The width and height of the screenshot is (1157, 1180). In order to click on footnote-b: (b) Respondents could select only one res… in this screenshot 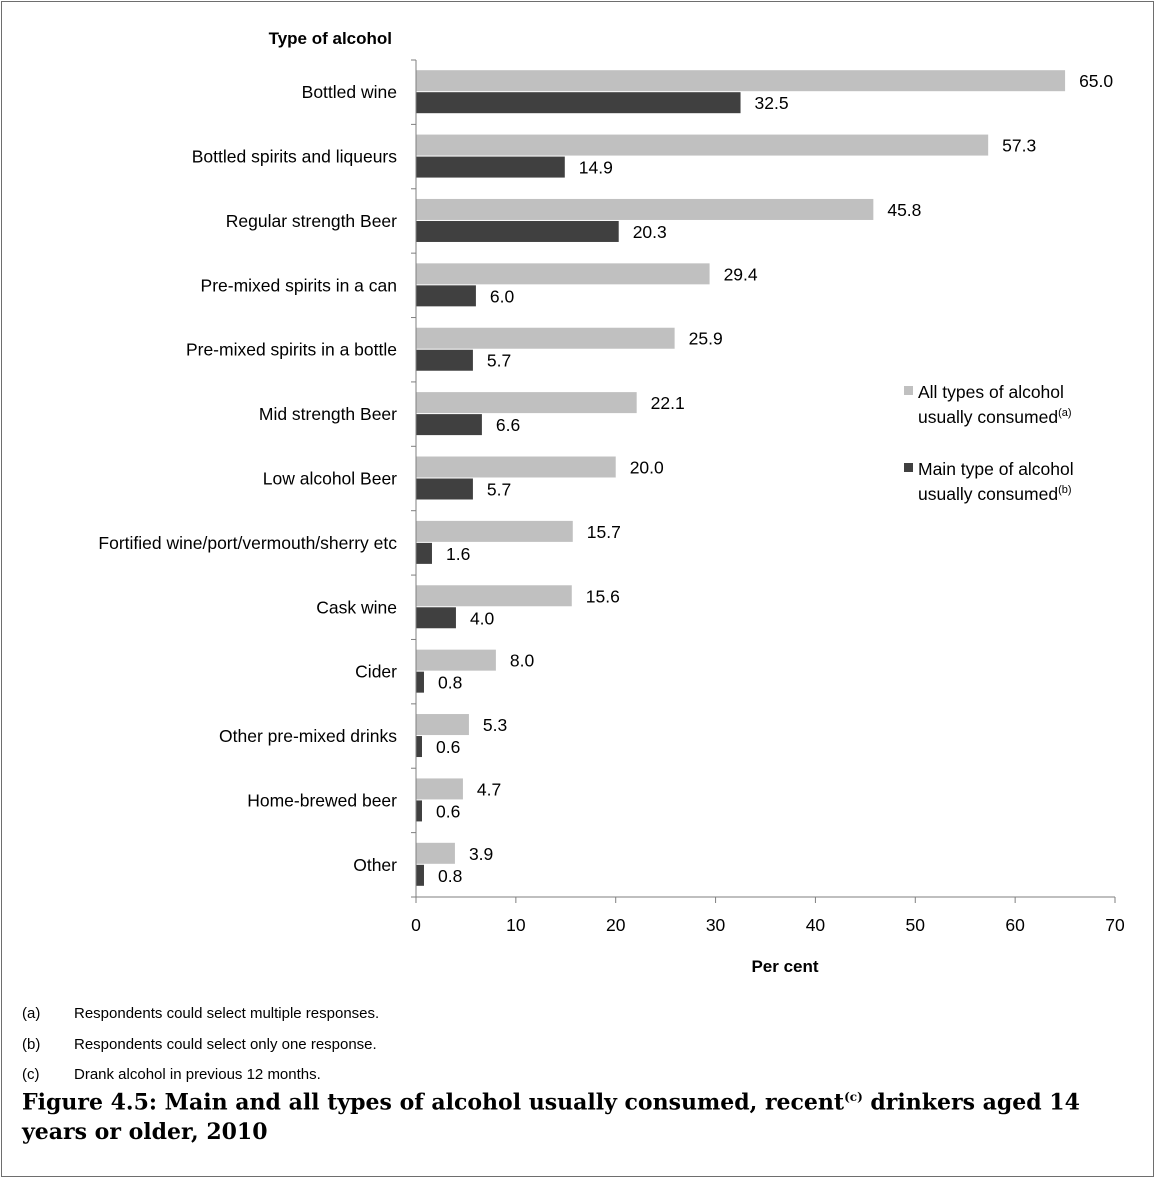, I will do `click(199, 1044)`.